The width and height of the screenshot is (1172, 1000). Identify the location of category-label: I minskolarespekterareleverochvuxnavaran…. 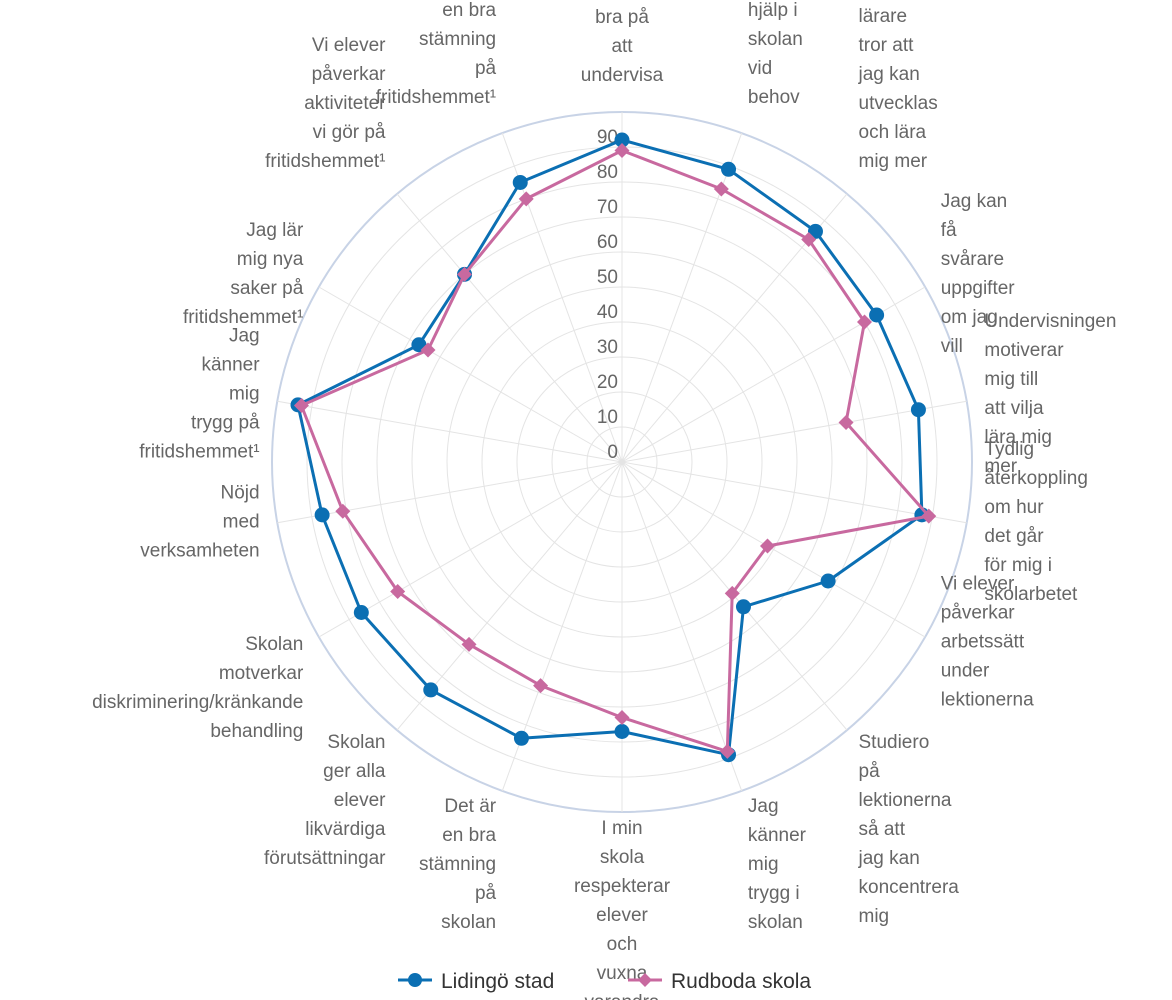
(622, 909).